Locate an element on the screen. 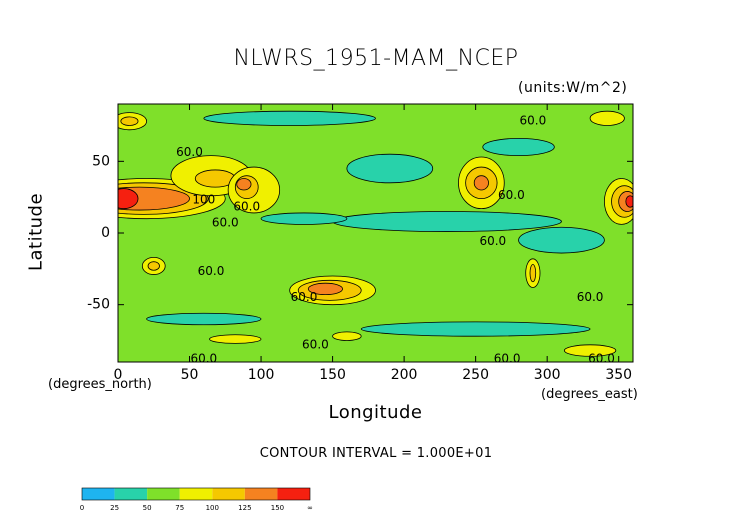  colorbar-tick-label: 25 is located at coordinates (114, 508).